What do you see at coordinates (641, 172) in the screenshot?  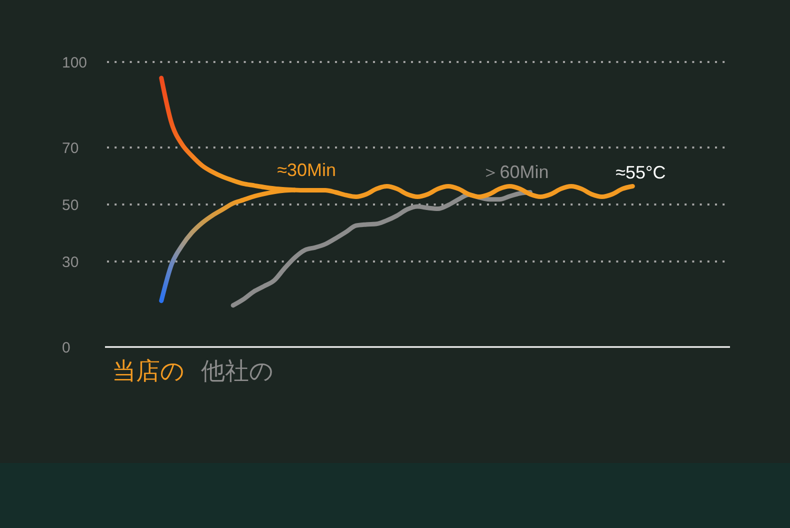 I see `annotation: ≈55°C` at bounding box center [641, 172].